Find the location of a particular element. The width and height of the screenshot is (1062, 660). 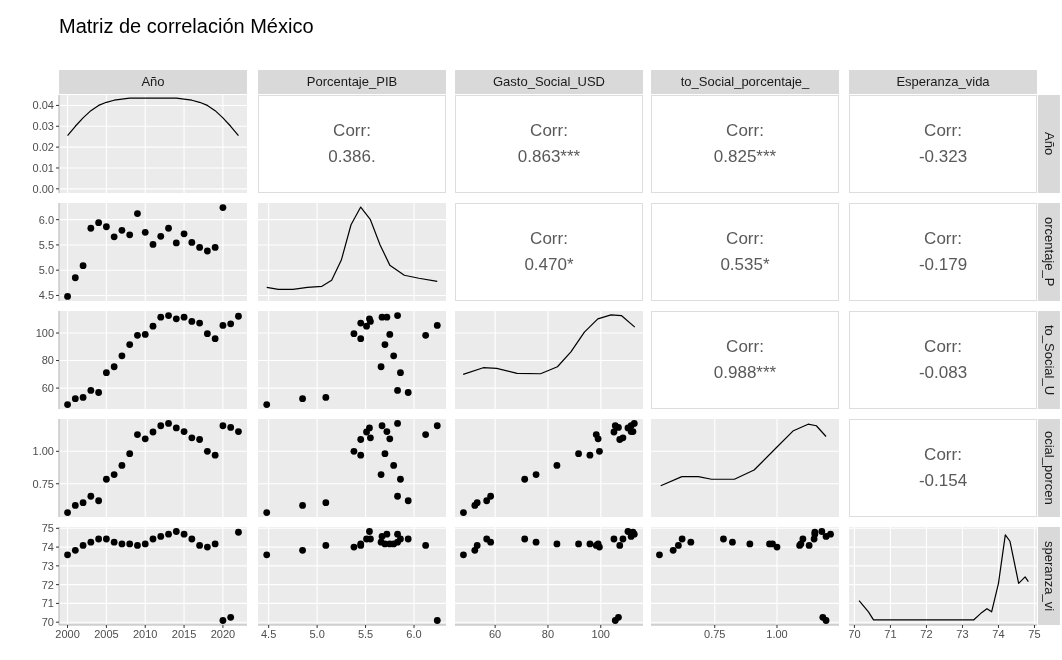

y-tick-label: 0.04 is located at coordinates (43, 105).